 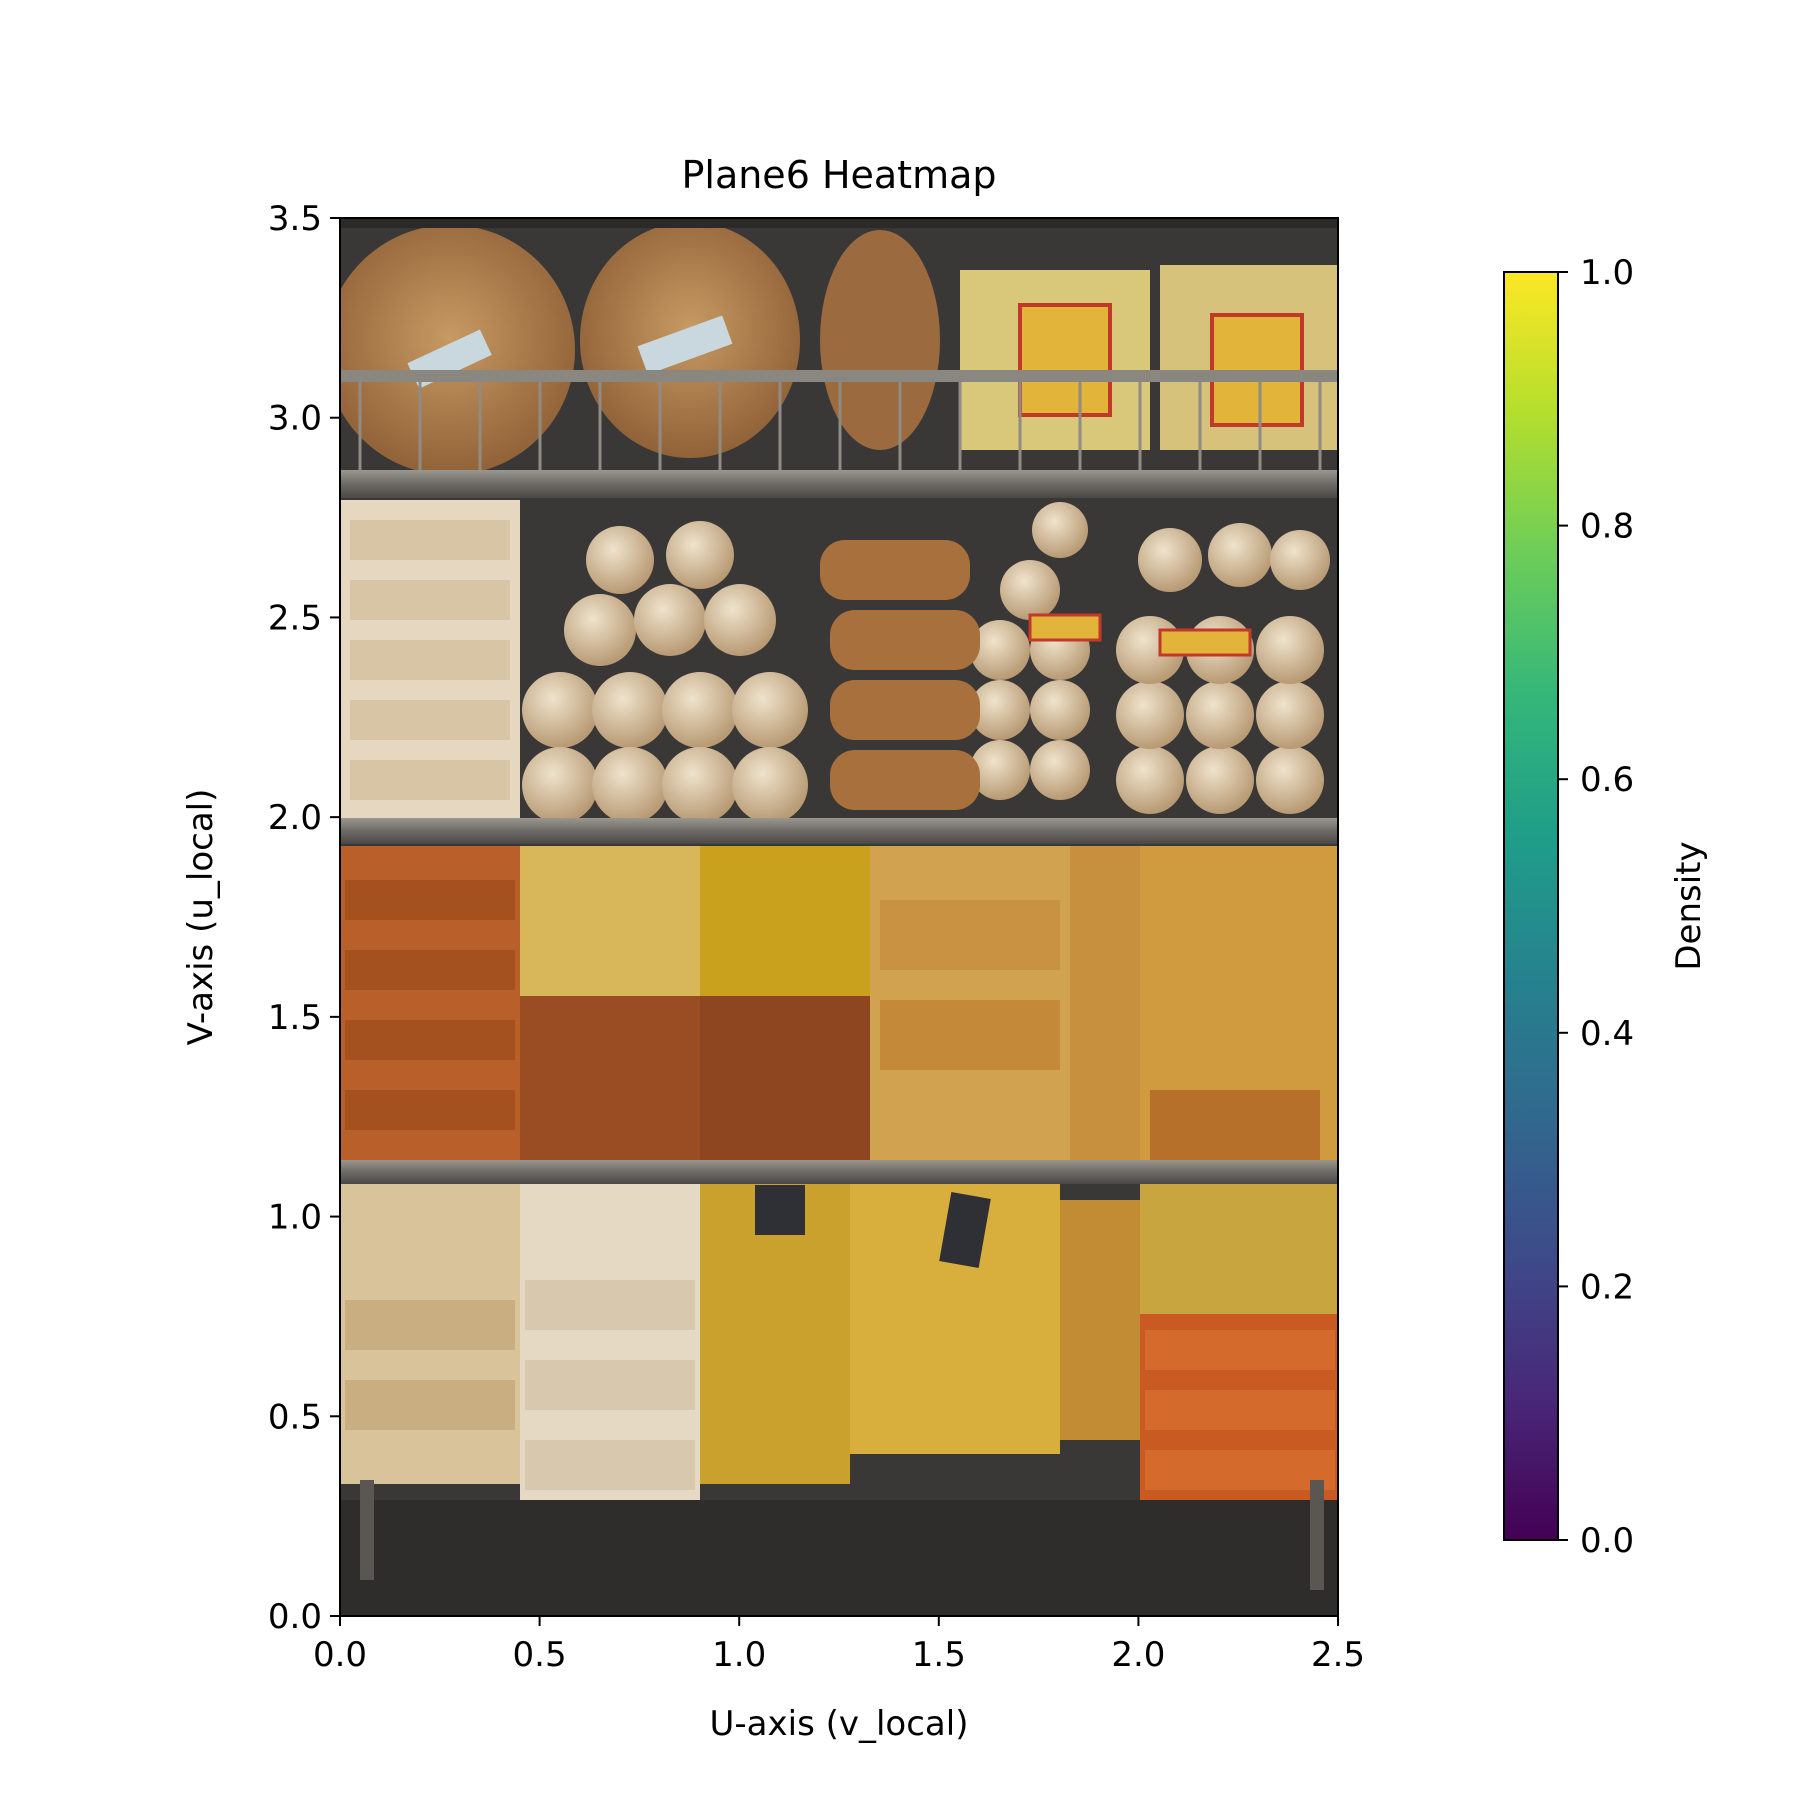 What do you see at coordinates (1607, 780) in the screenshot?
I see `colorbar-tick-label: 0.6` at bounding box center [1607, 780].